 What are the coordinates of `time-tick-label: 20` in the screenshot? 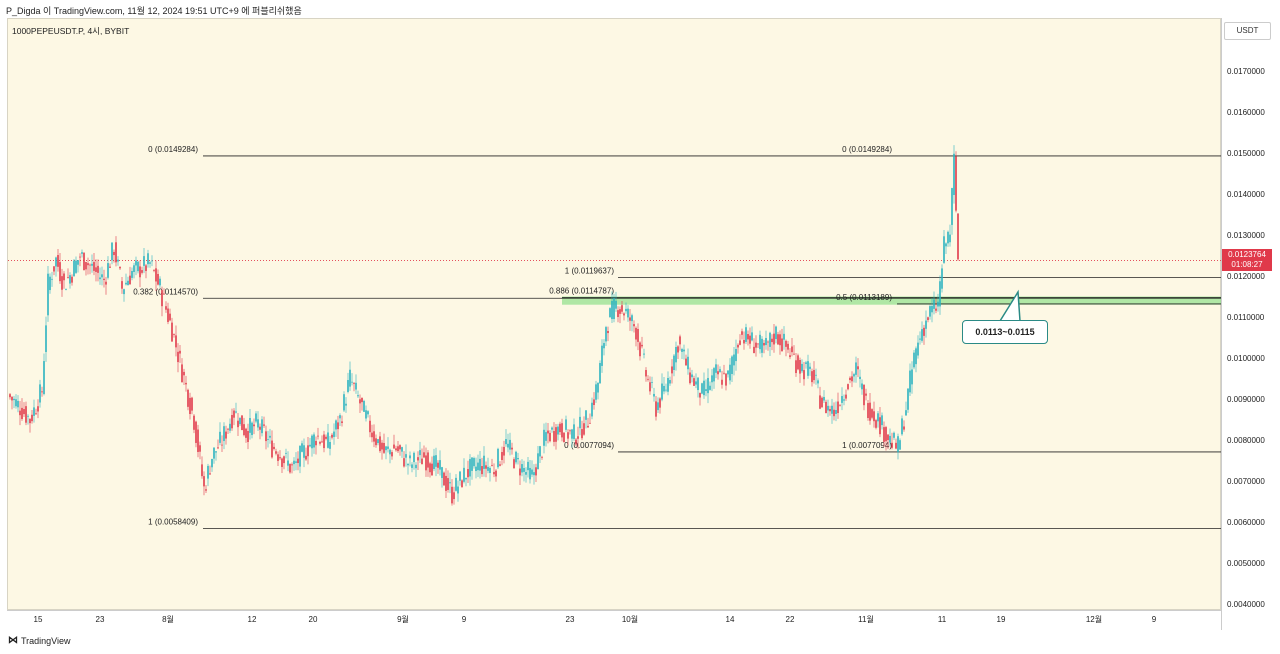 It's located at (313, 619).